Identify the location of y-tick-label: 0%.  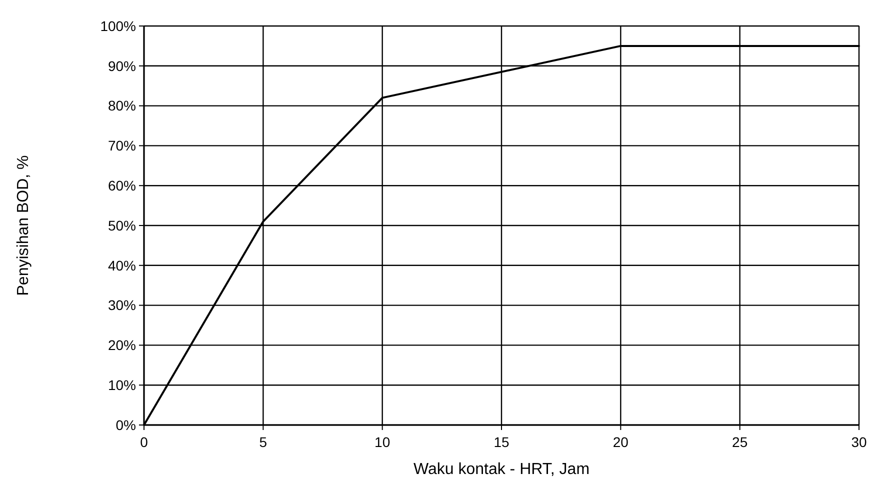
(126, 424).